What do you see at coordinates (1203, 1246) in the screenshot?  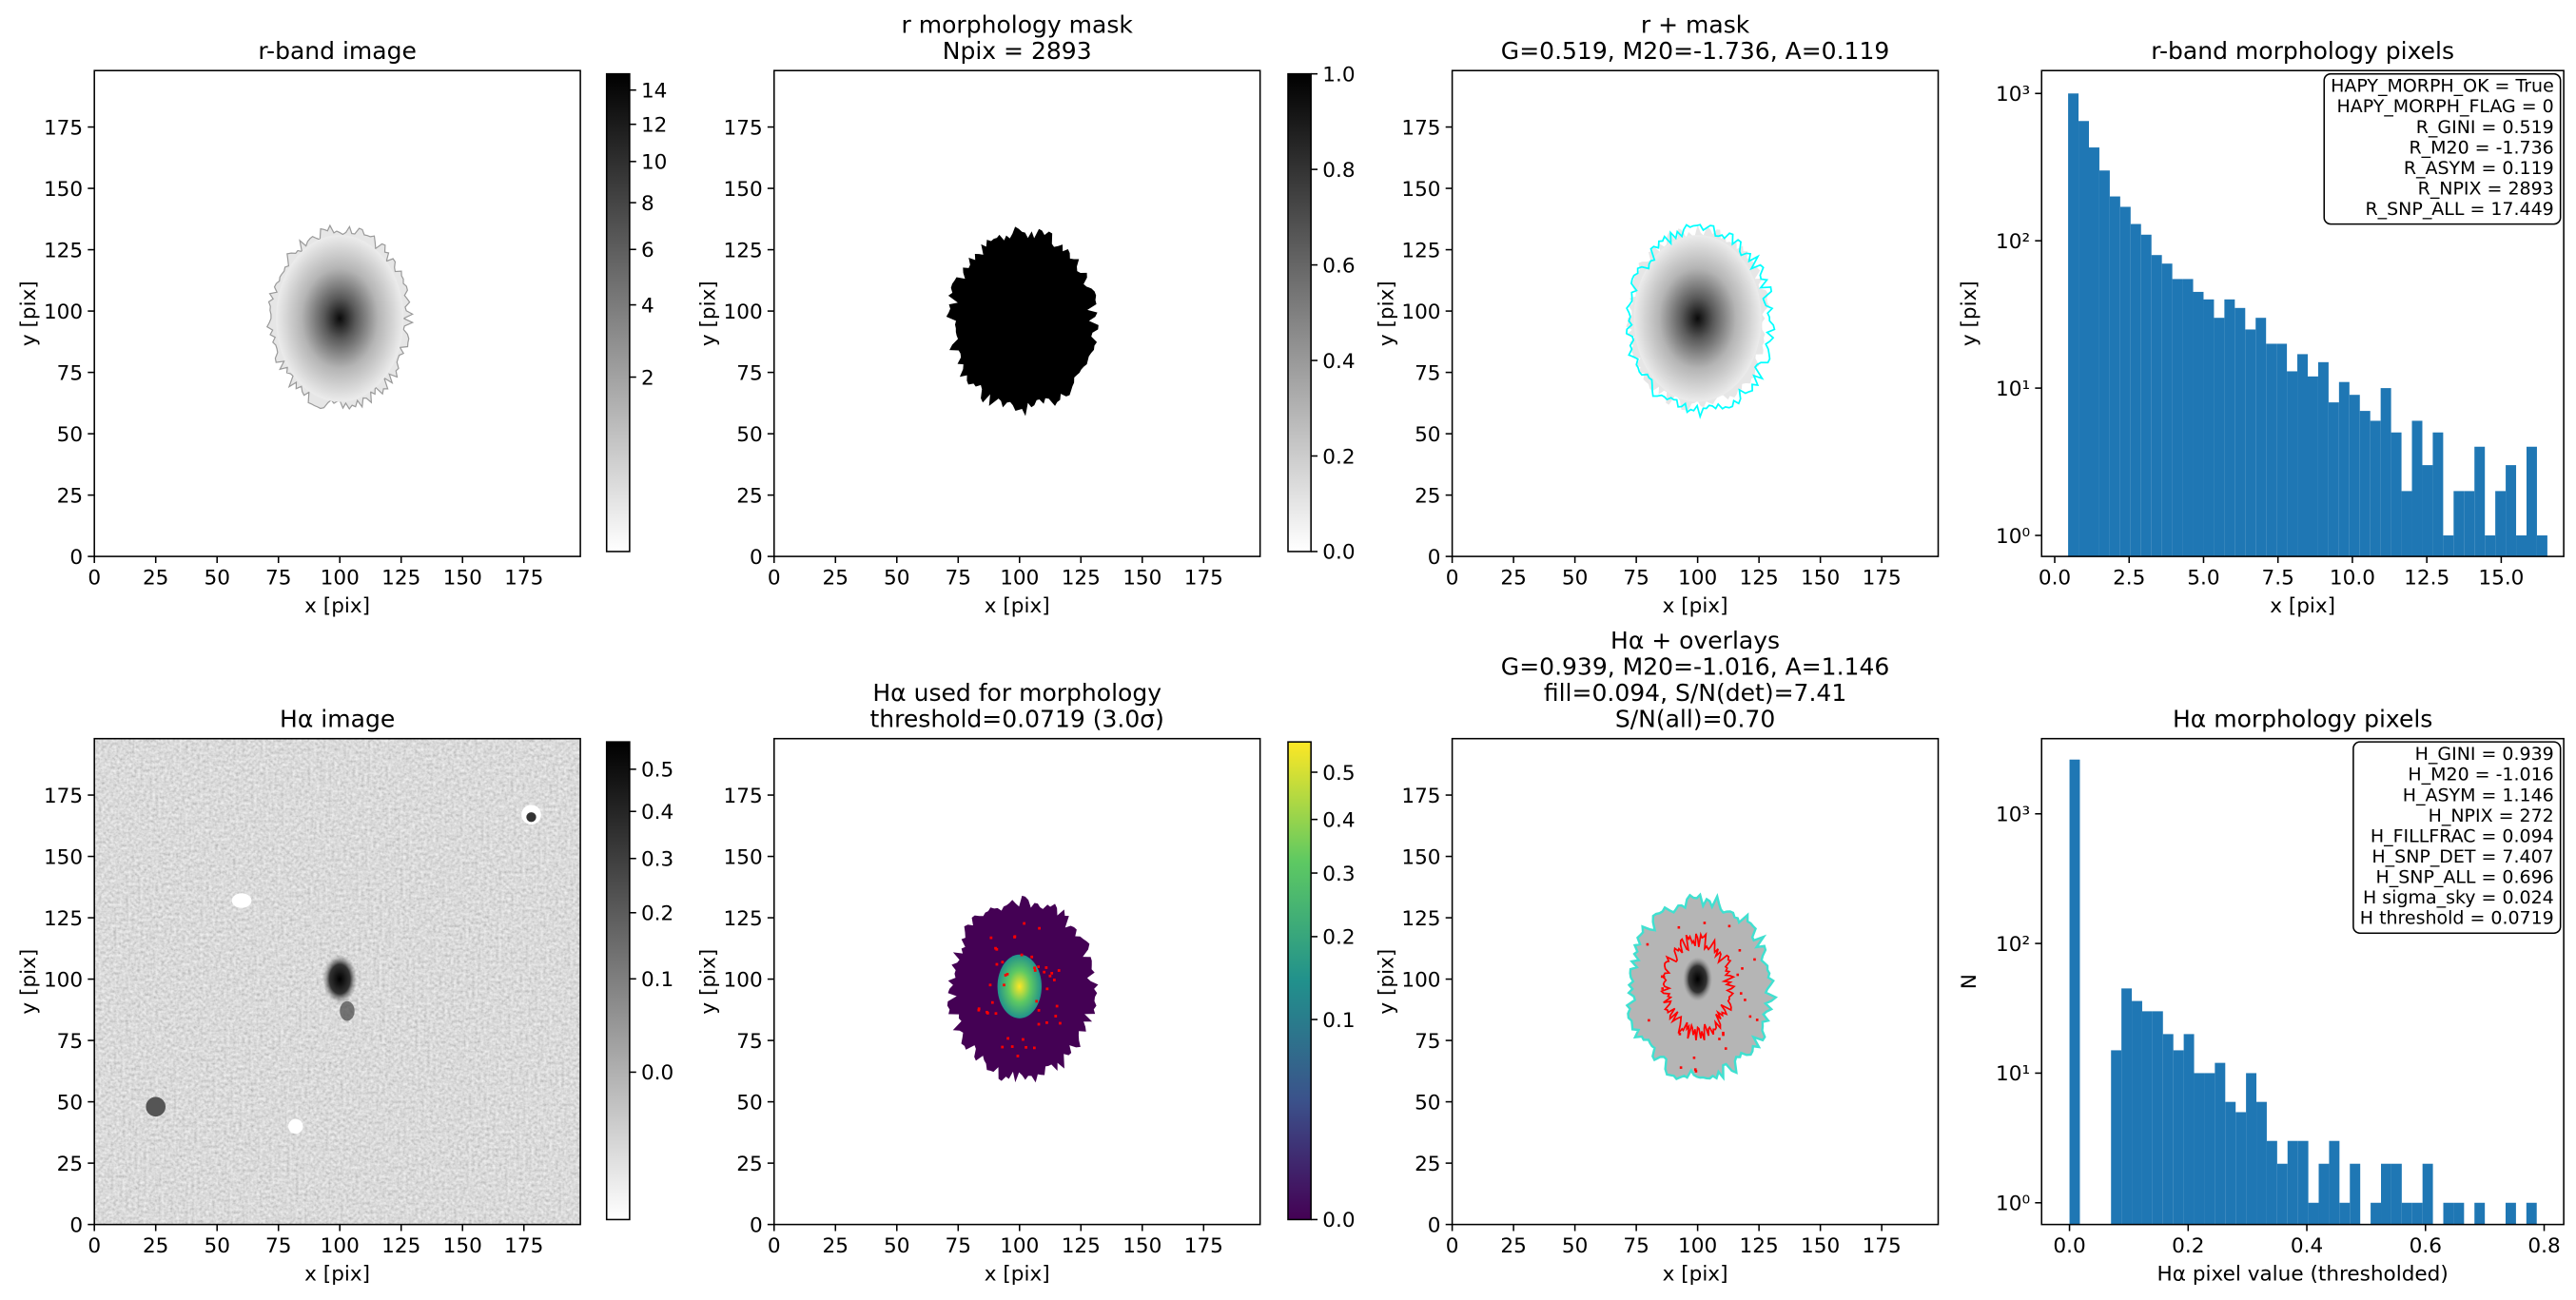 I see `x-tick-label: 175` at bounding box center [1203, 1246].